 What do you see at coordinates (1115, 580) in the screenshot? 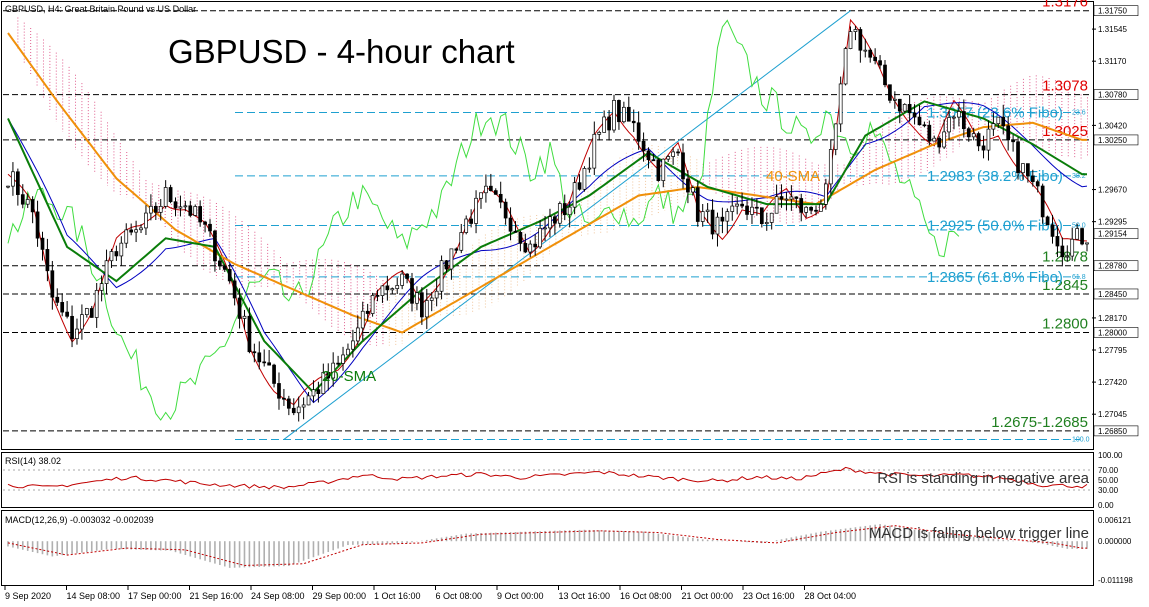
I see `macd-tick-label: -0.011198` at bounding box center [1115, 580].